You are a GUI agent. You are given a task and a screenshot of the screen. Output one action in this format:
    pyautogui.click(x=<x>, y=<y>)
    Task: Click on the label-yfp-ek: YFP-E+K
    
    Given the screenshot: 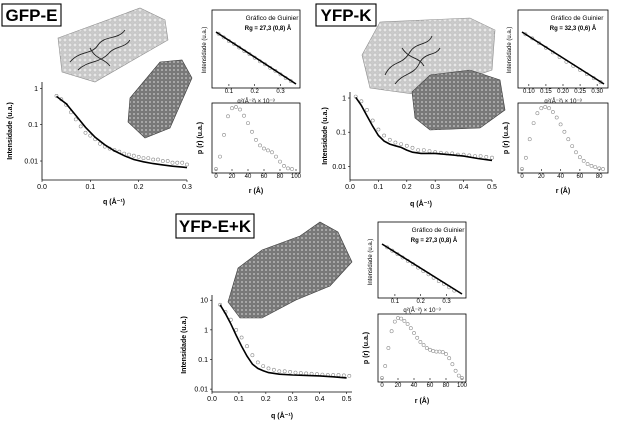 What is the action you would take?
    pyautogui.click(x=215, y=226)
    